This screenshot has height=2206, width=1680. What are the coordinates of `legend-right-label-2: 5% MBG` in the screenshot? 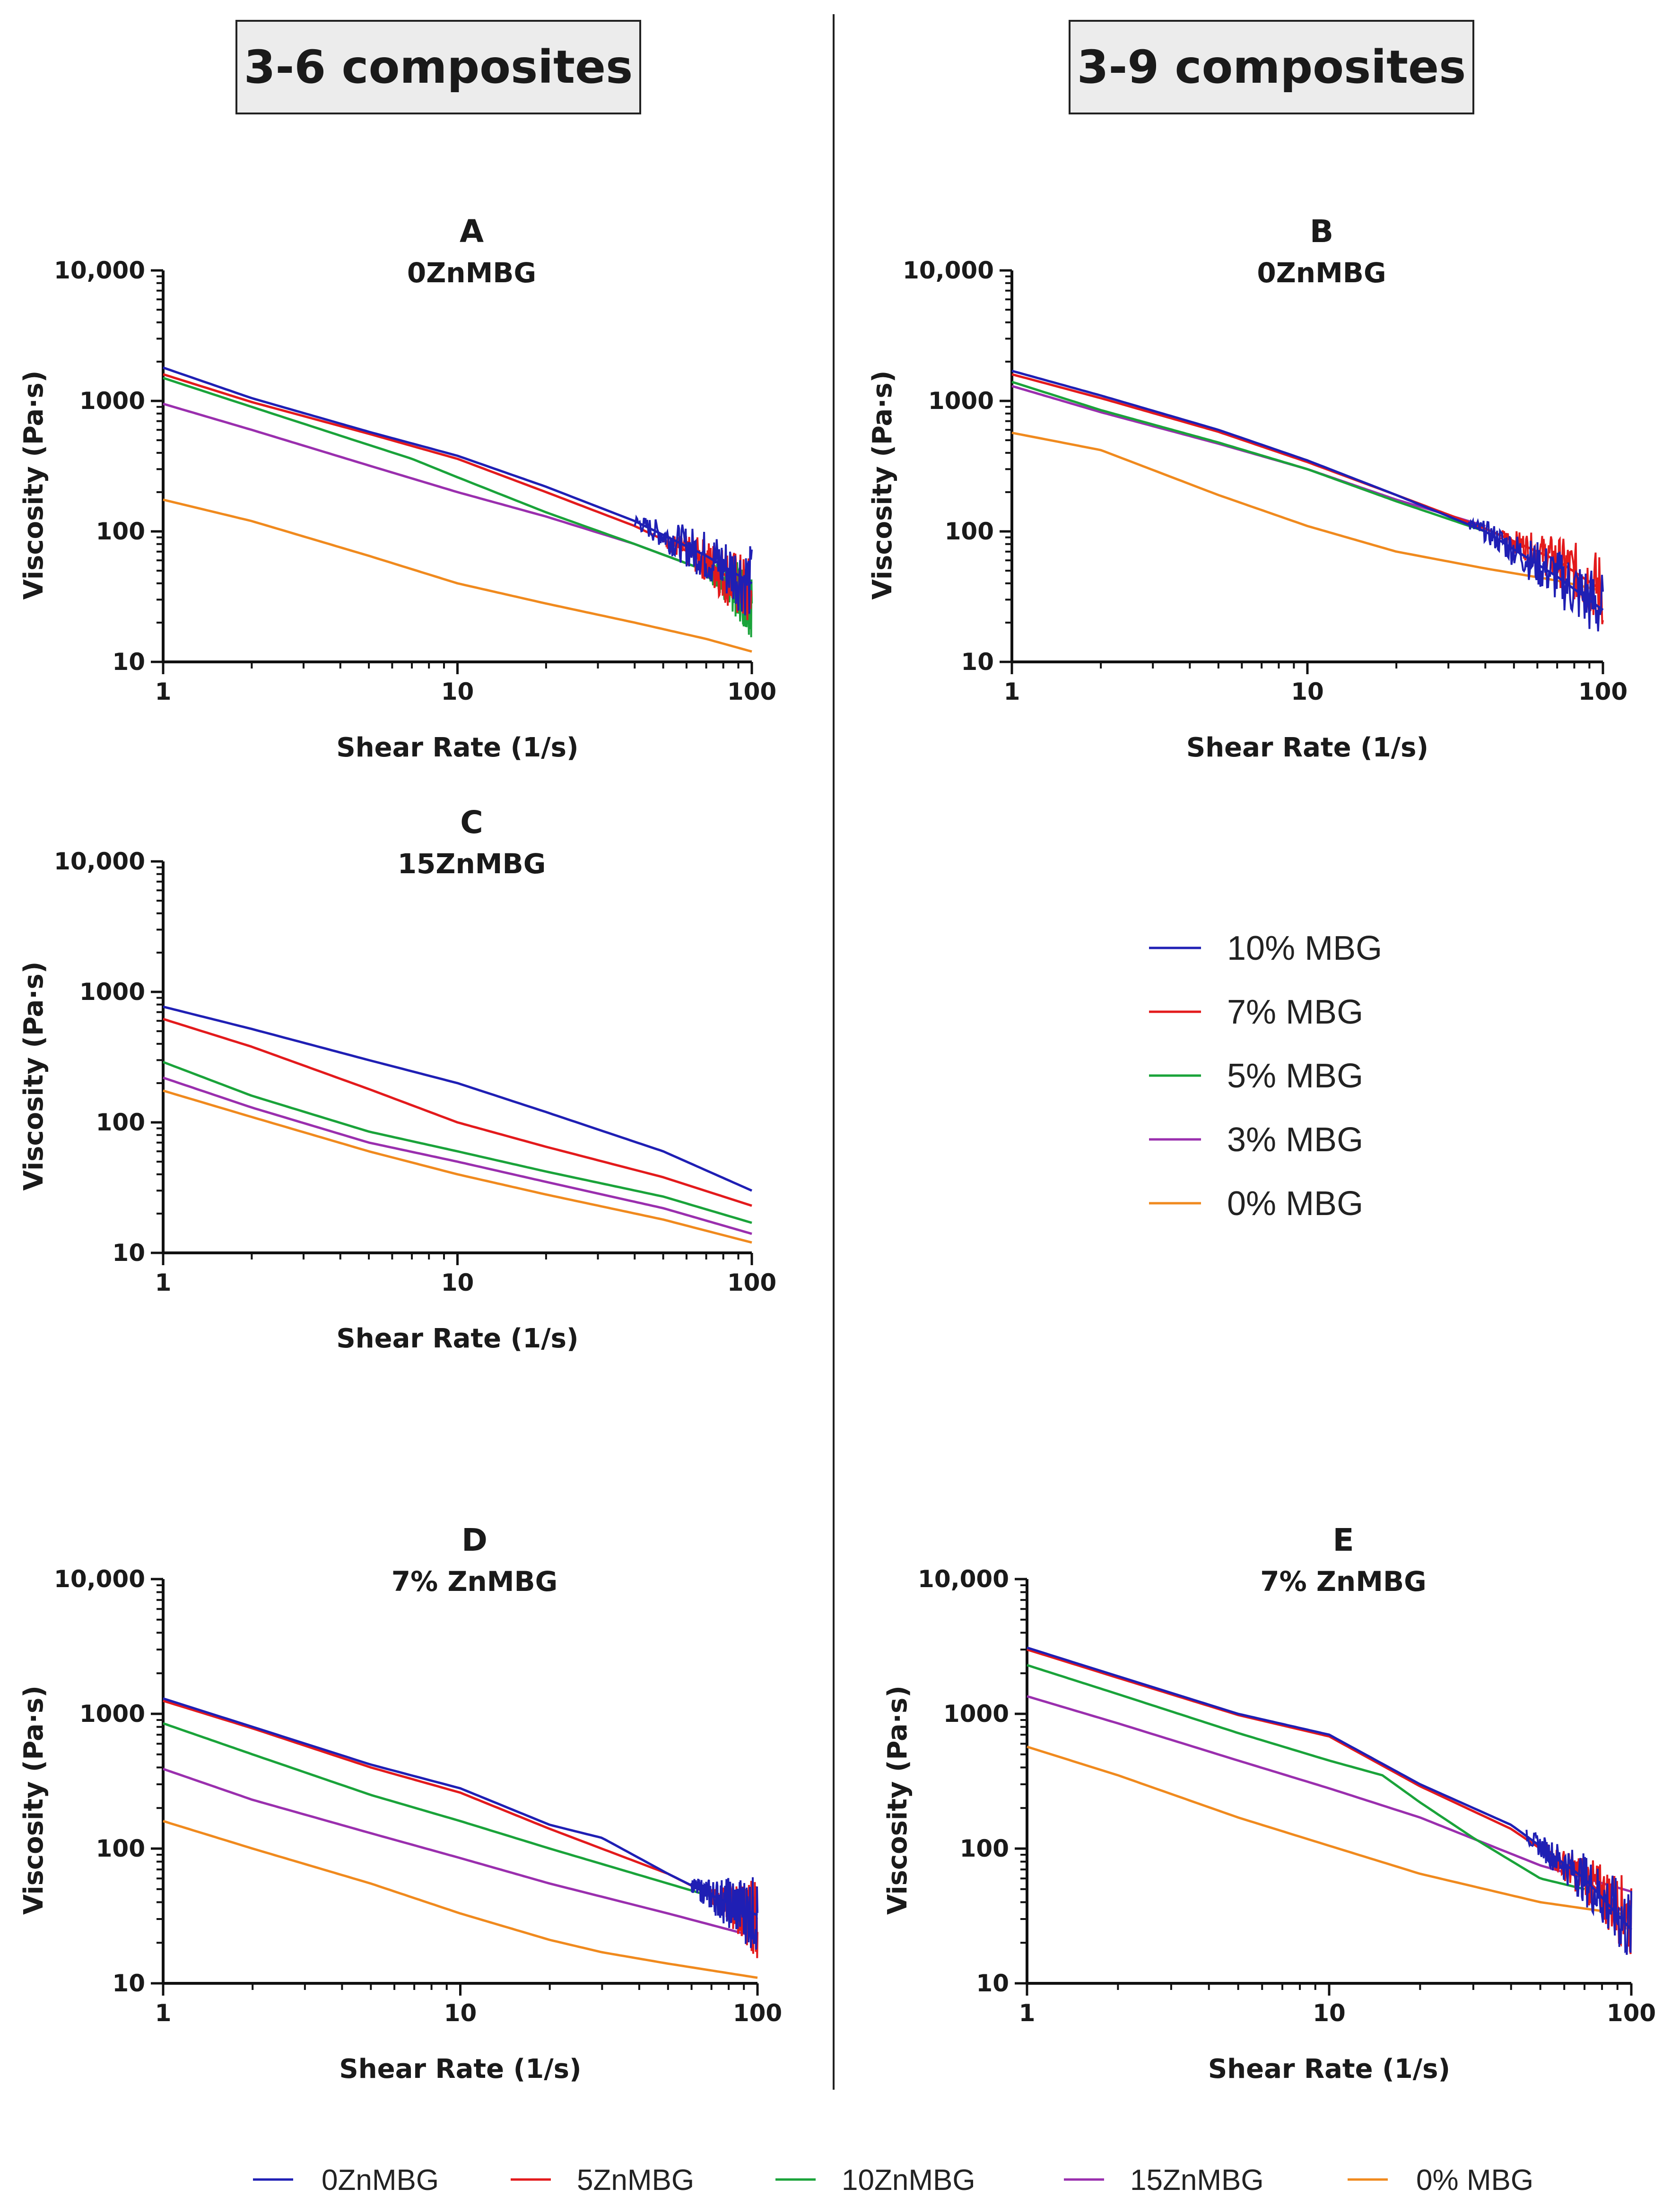 It's located at (1295, 1076).